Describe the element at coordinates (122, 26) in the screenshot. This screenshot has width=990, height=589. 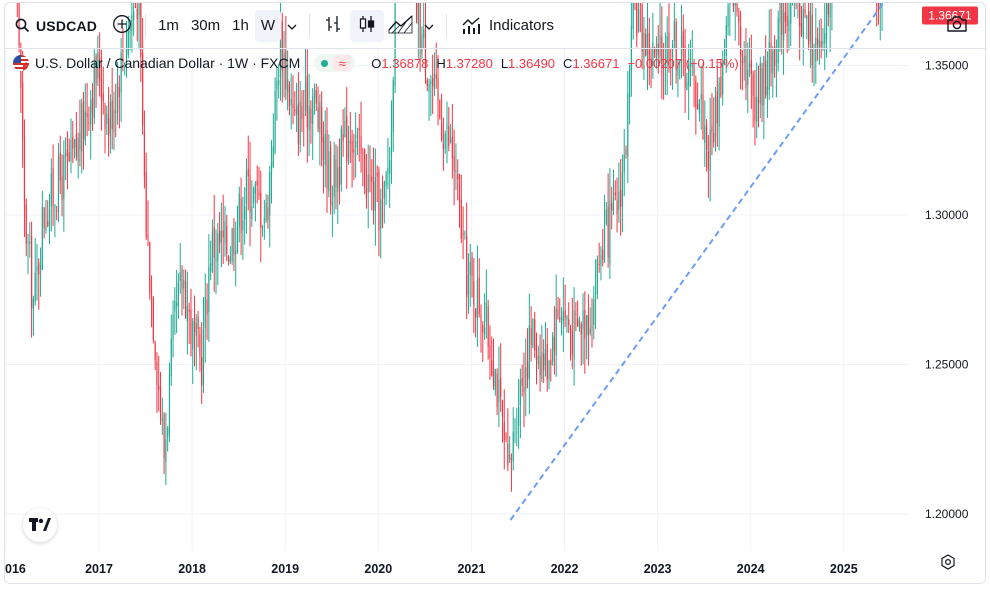
I see `compare-button` at that location.